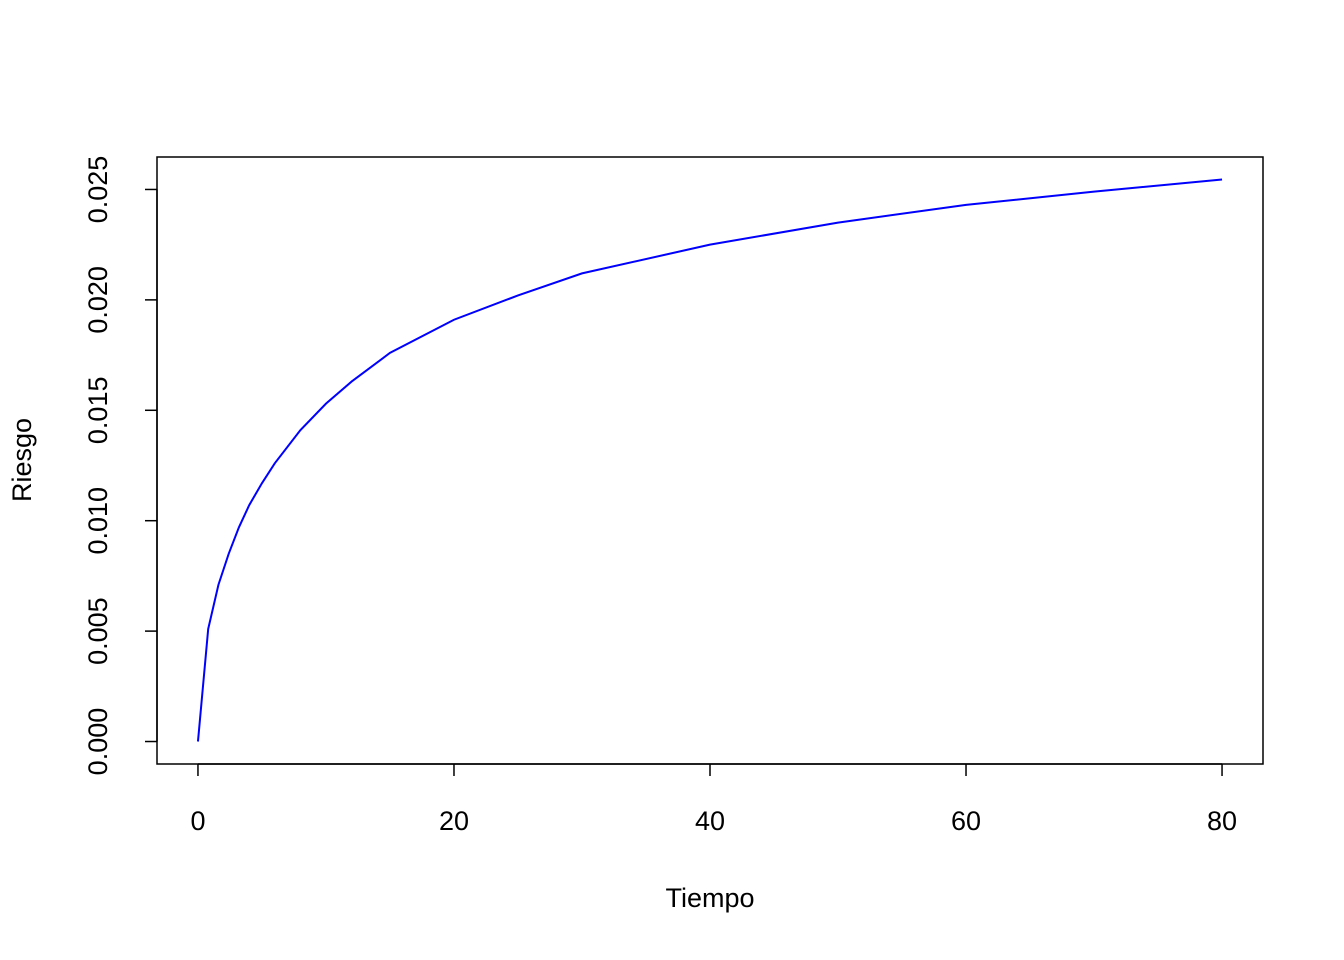 The height and width of the screenshot is (960, 1344). Describe the element at coordinates (710, 821) in the screenshot. I see `x-tick-label: 40` at that location.